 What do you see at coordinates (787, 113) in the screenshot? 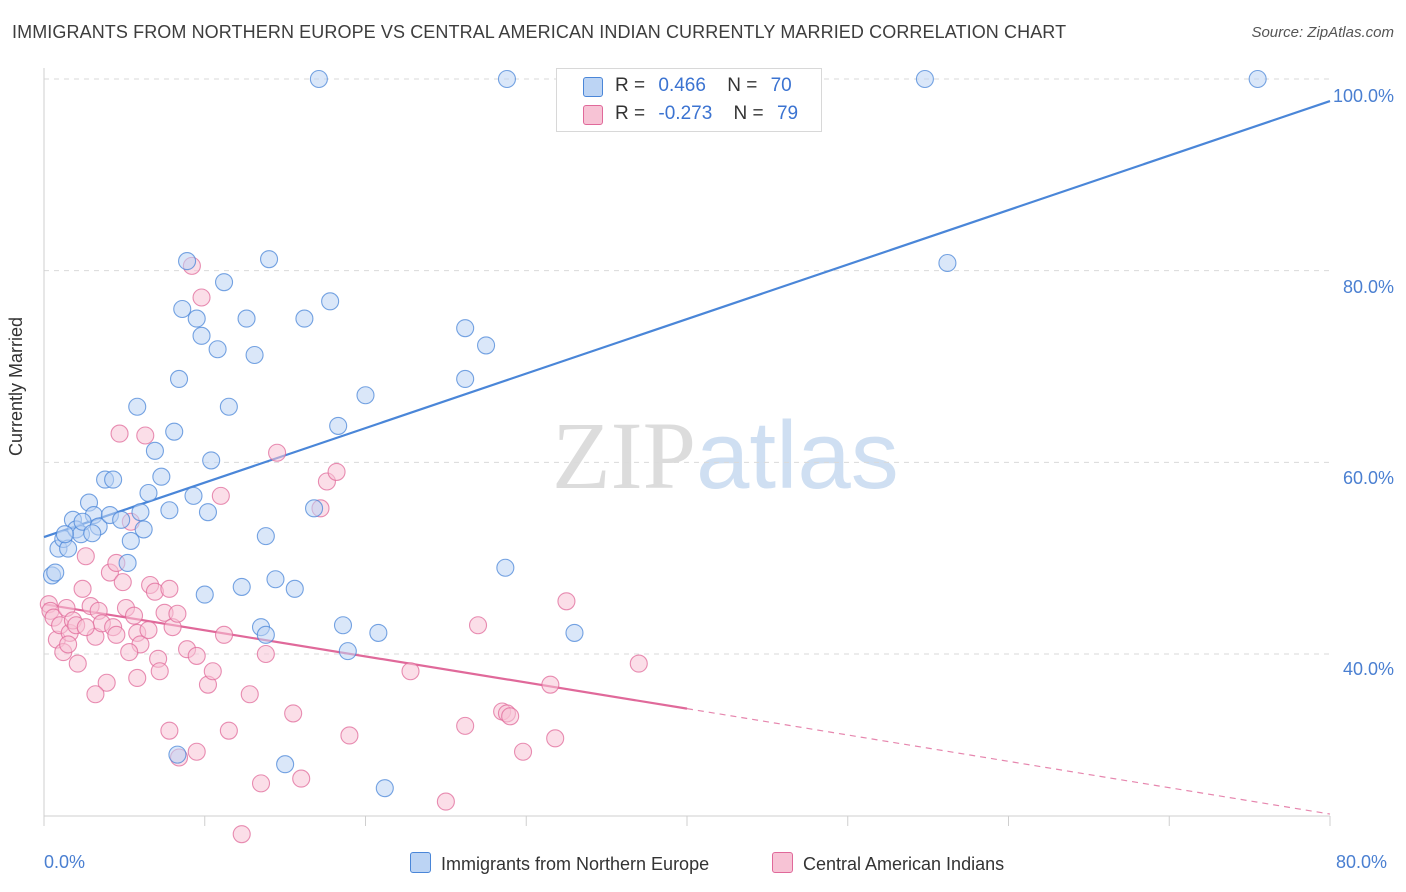
I see `legend-n-value: 79` at bounding box center [787, 113].